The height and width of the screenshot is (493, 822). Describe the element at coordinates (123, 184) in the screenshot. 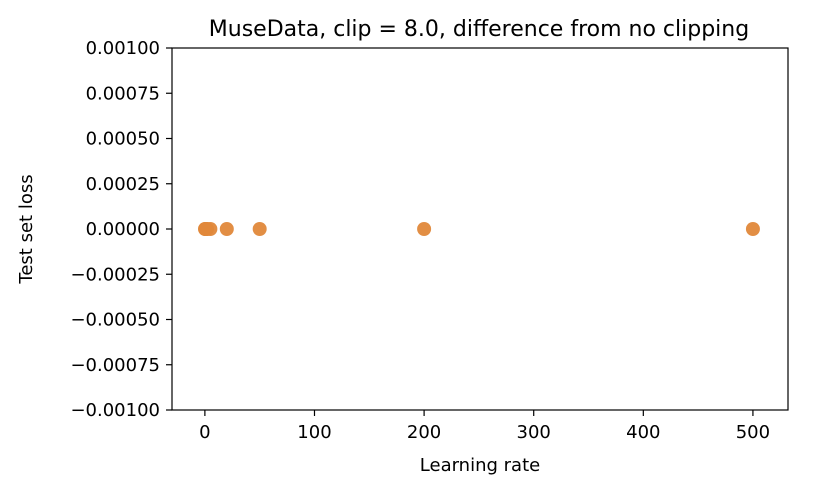

I see `y-tick-label: 0.00025` at that location.